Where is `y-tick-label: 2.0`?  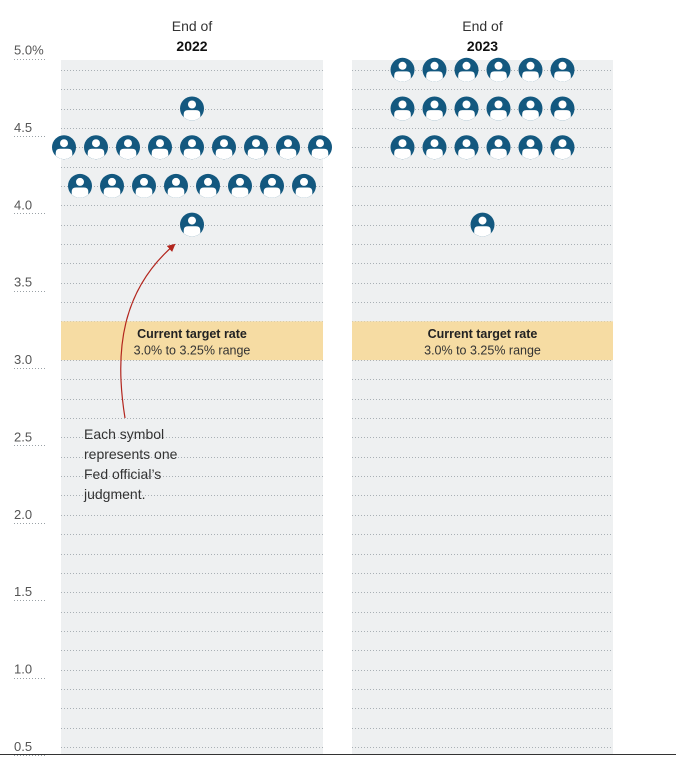 y-tick-label: 2.0 is located at coordinates (23, 514).